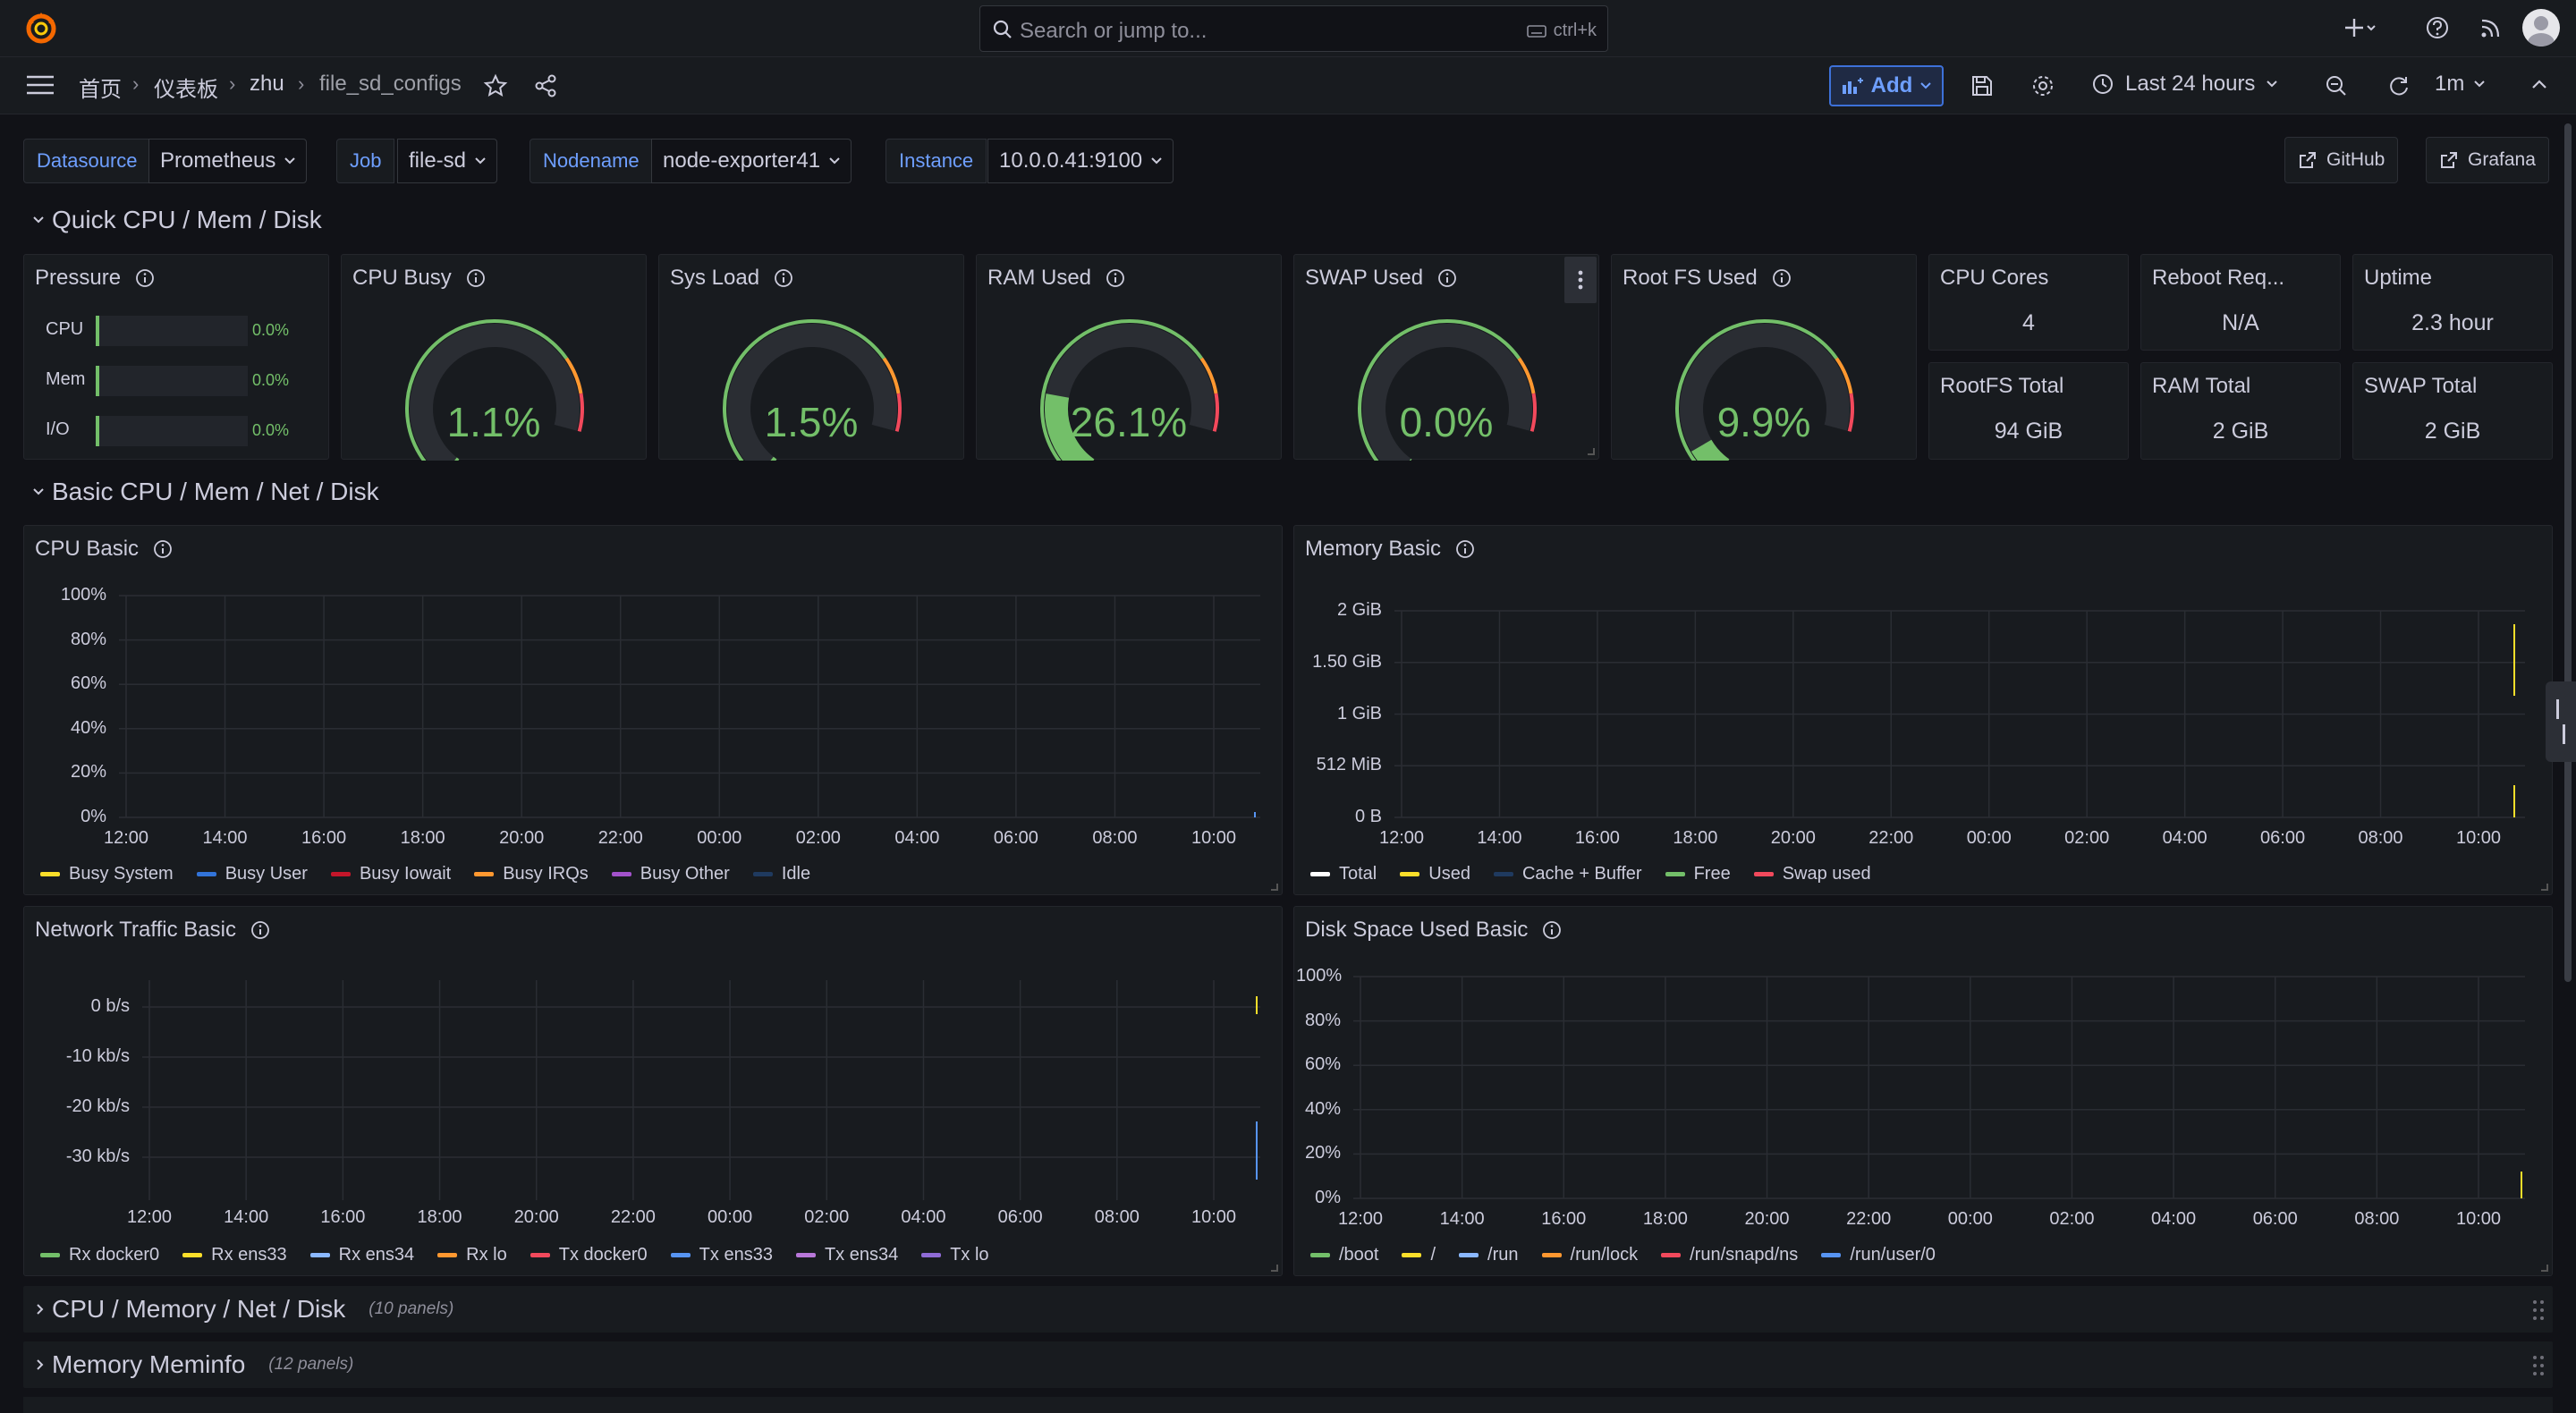  I want to click on legend-item: Tx ens34, so click(846, 1255).